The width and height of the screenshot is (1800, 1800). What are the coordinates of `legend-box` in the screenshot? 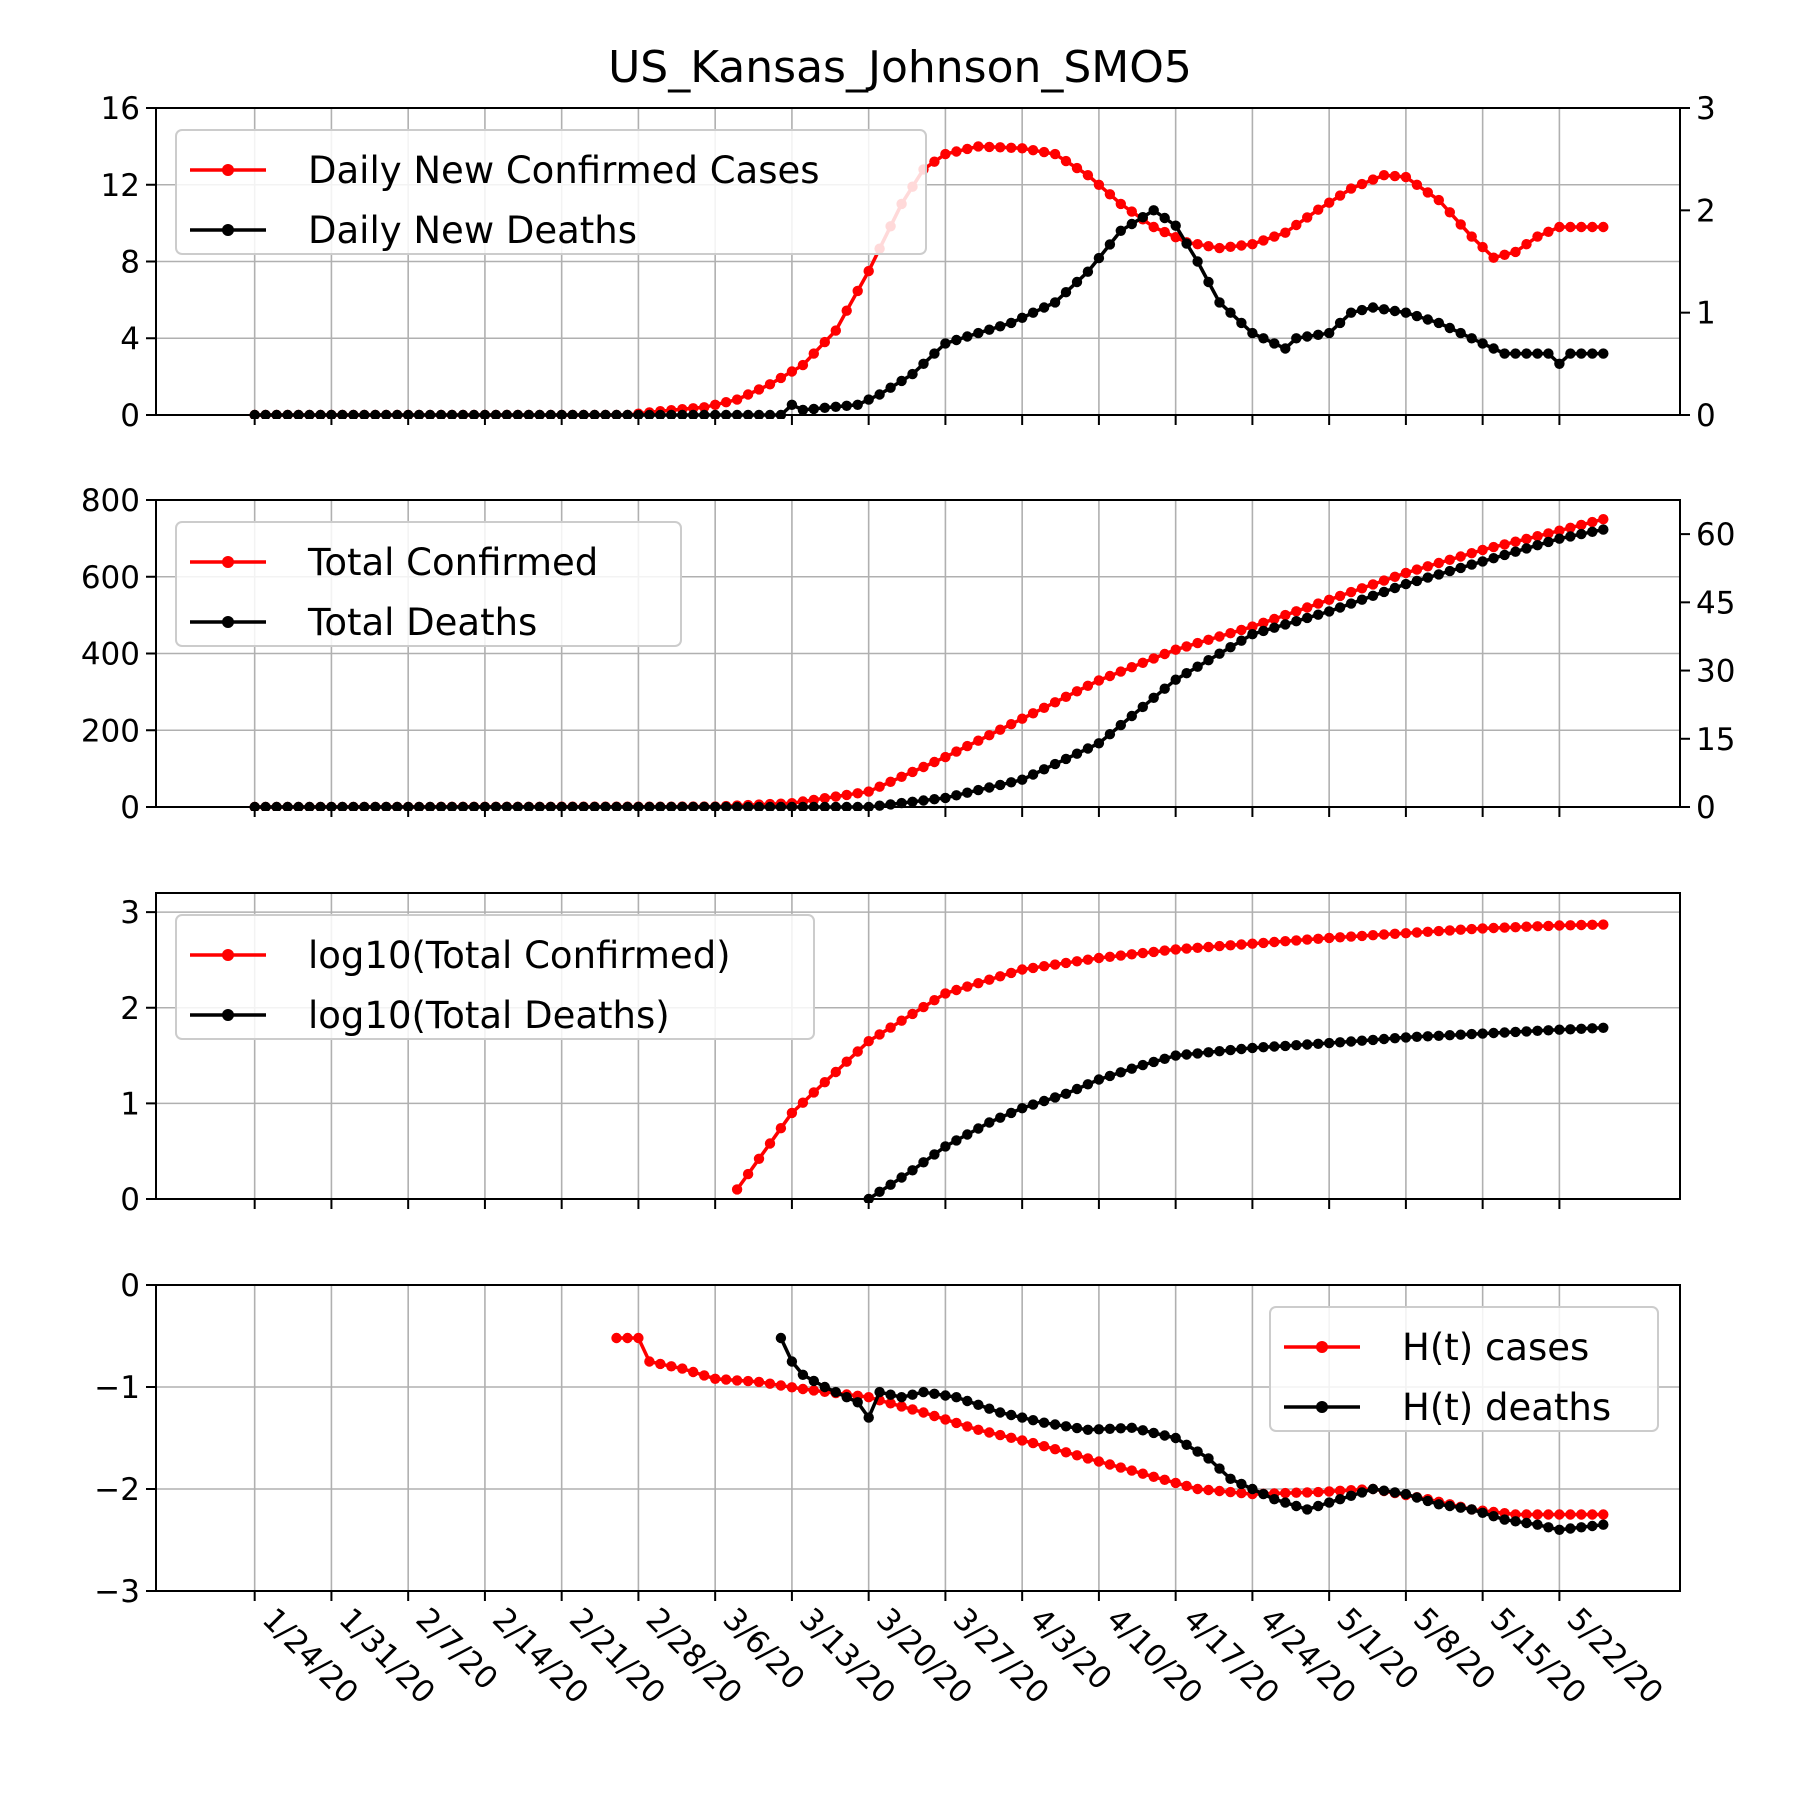 It's located at (428, 584).